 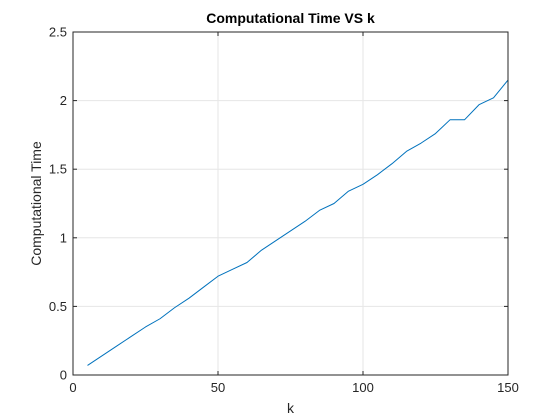 What do you see at coordinates (218, 387) in the screenshot?
I see `x-tick-label: 50` at bounding box center [218, 387].